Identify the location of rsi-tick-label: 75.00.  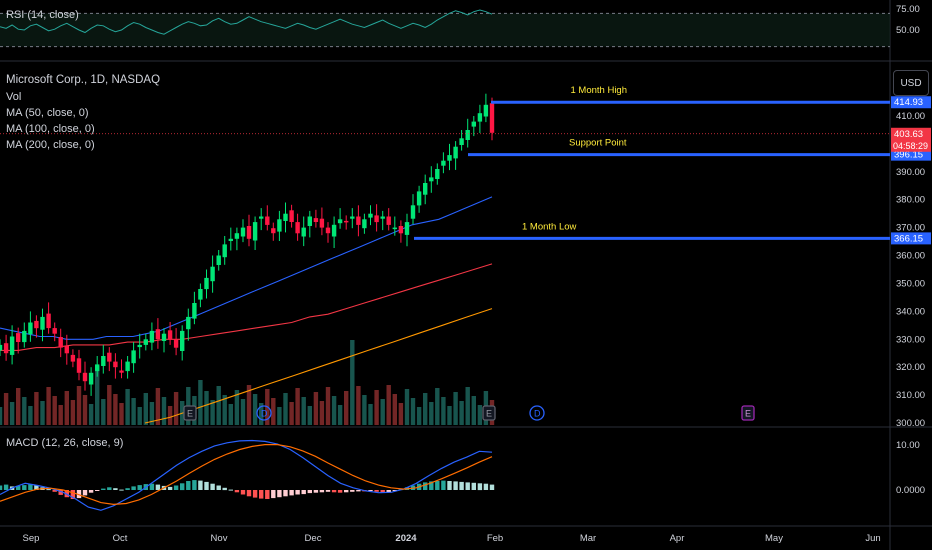
(908, 9).